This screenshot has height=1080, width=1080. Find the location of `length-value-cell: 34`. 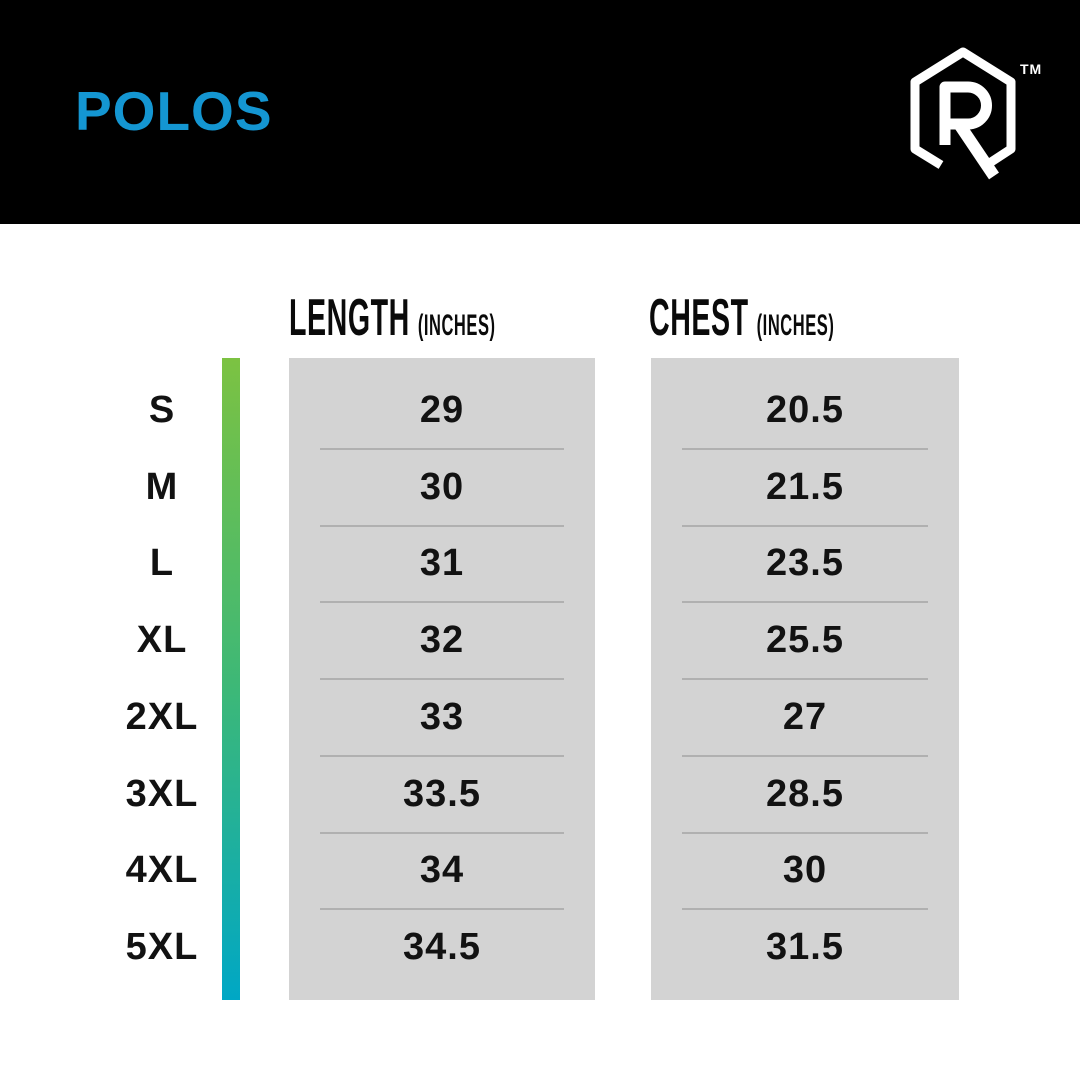

length-value-cell: 34 is located at coordinates (442, 870).